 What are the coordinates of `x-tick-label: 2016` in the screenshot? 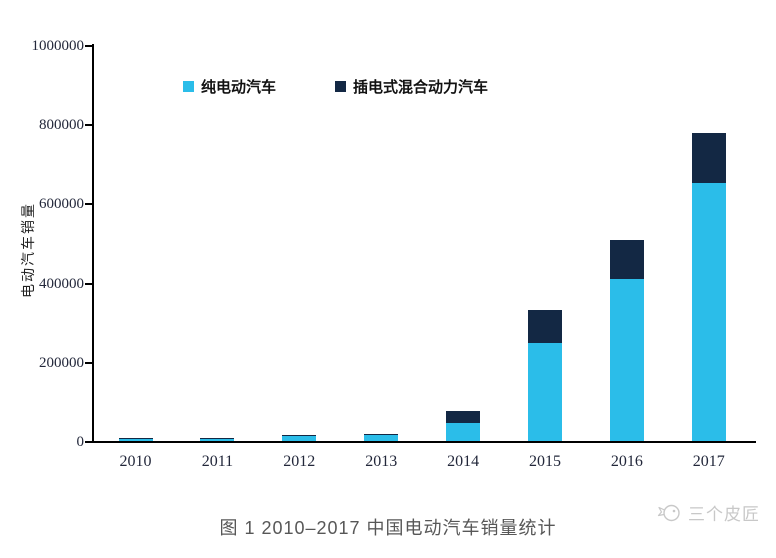 It's located at (626, 461).